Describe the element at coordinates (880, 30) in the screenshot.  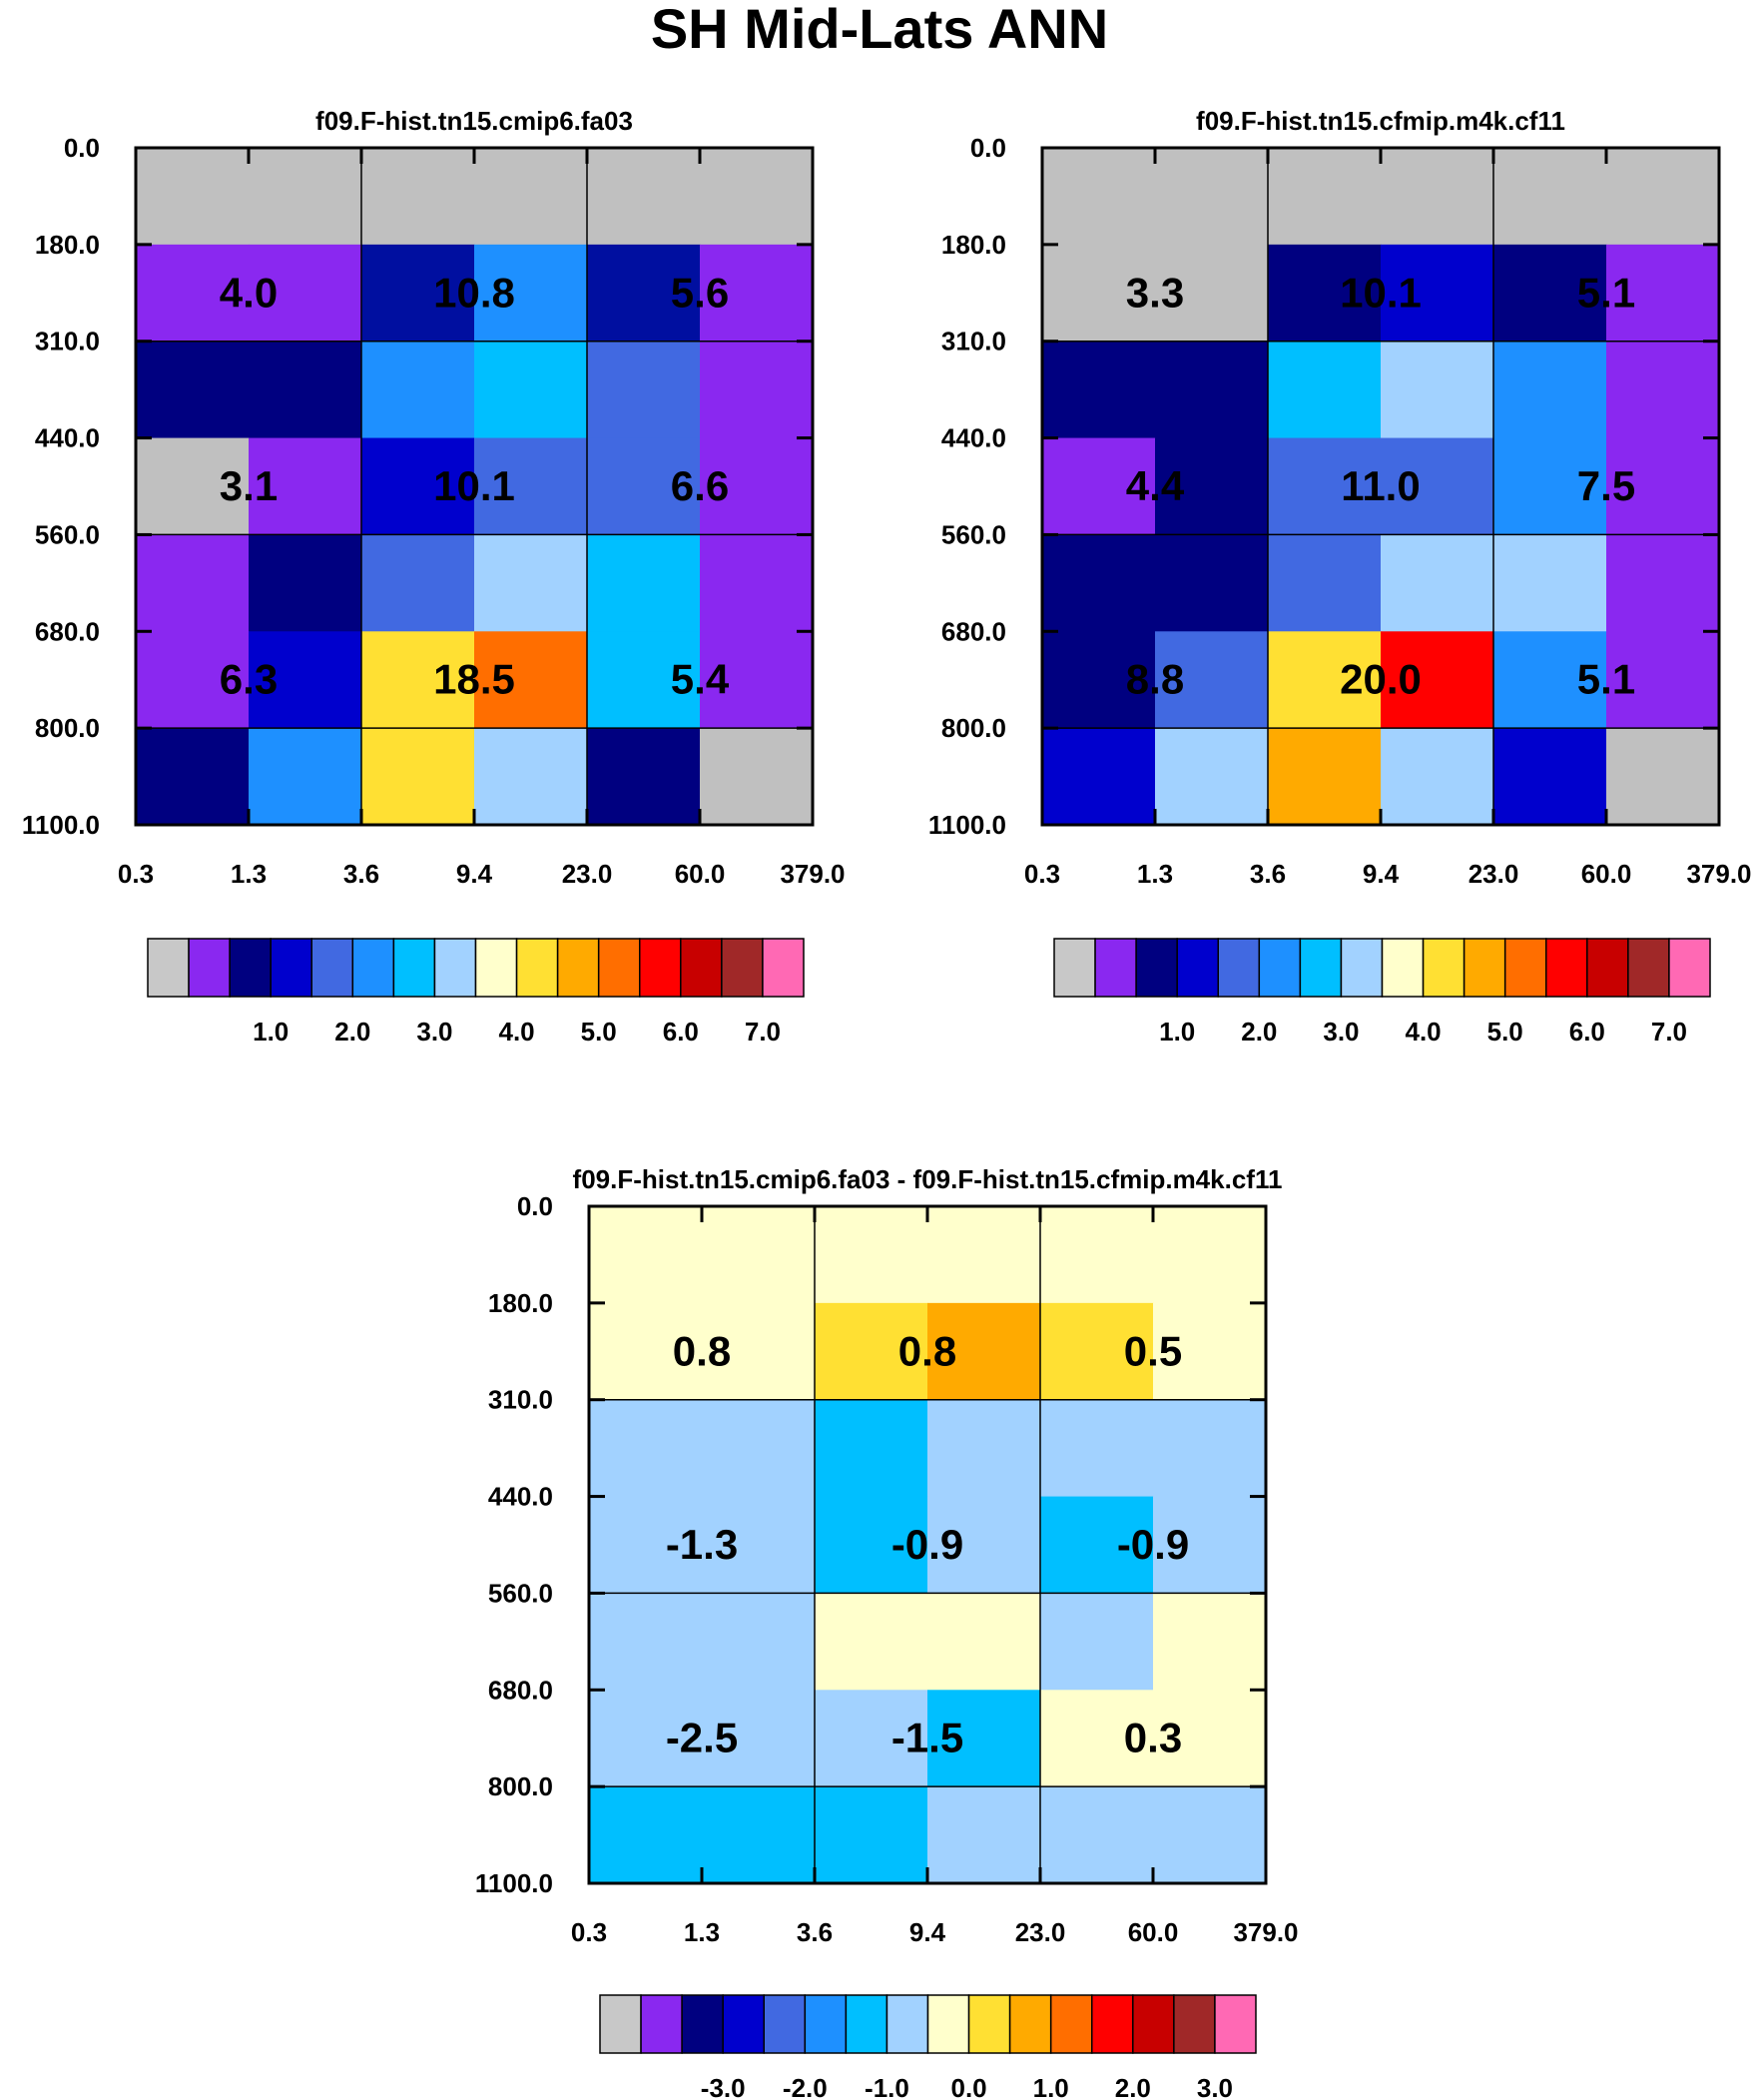
I see `figure-title: SH Mid-Lats ANN` at that location.